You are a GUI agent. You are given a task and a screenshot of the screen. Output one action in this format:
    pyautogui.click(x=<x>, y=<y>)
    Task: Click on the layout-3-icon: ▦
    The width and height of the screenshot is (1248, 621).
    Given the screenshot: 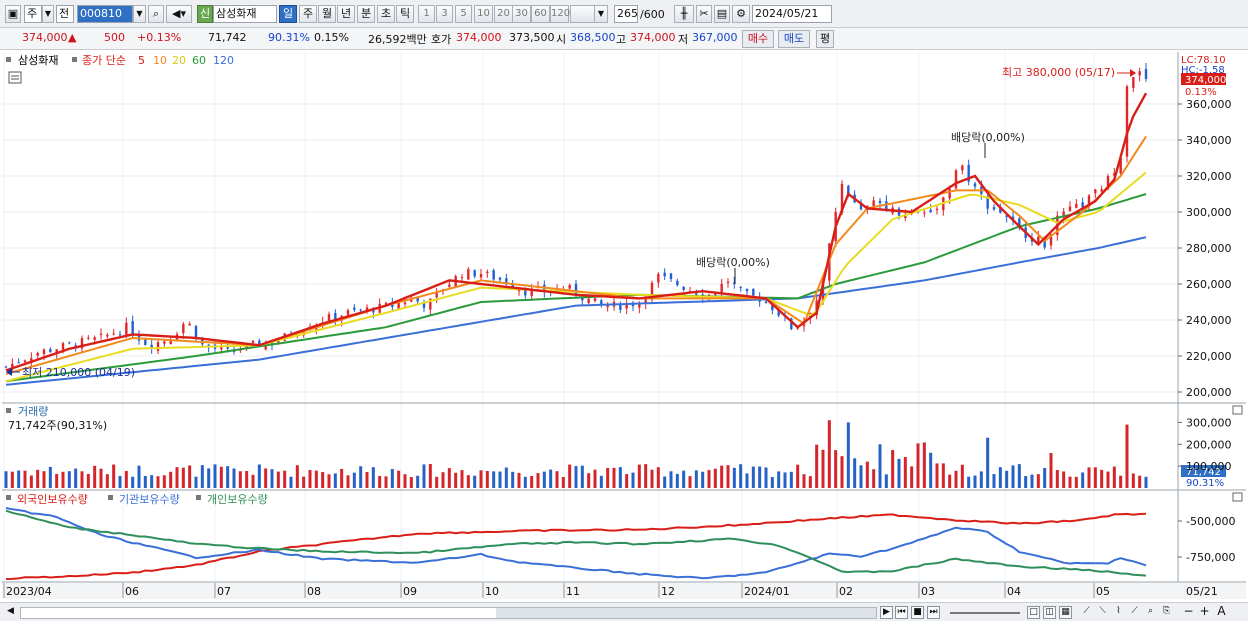 What is the action you would take?
    pyautogui.click(x=1065, y=612)
    